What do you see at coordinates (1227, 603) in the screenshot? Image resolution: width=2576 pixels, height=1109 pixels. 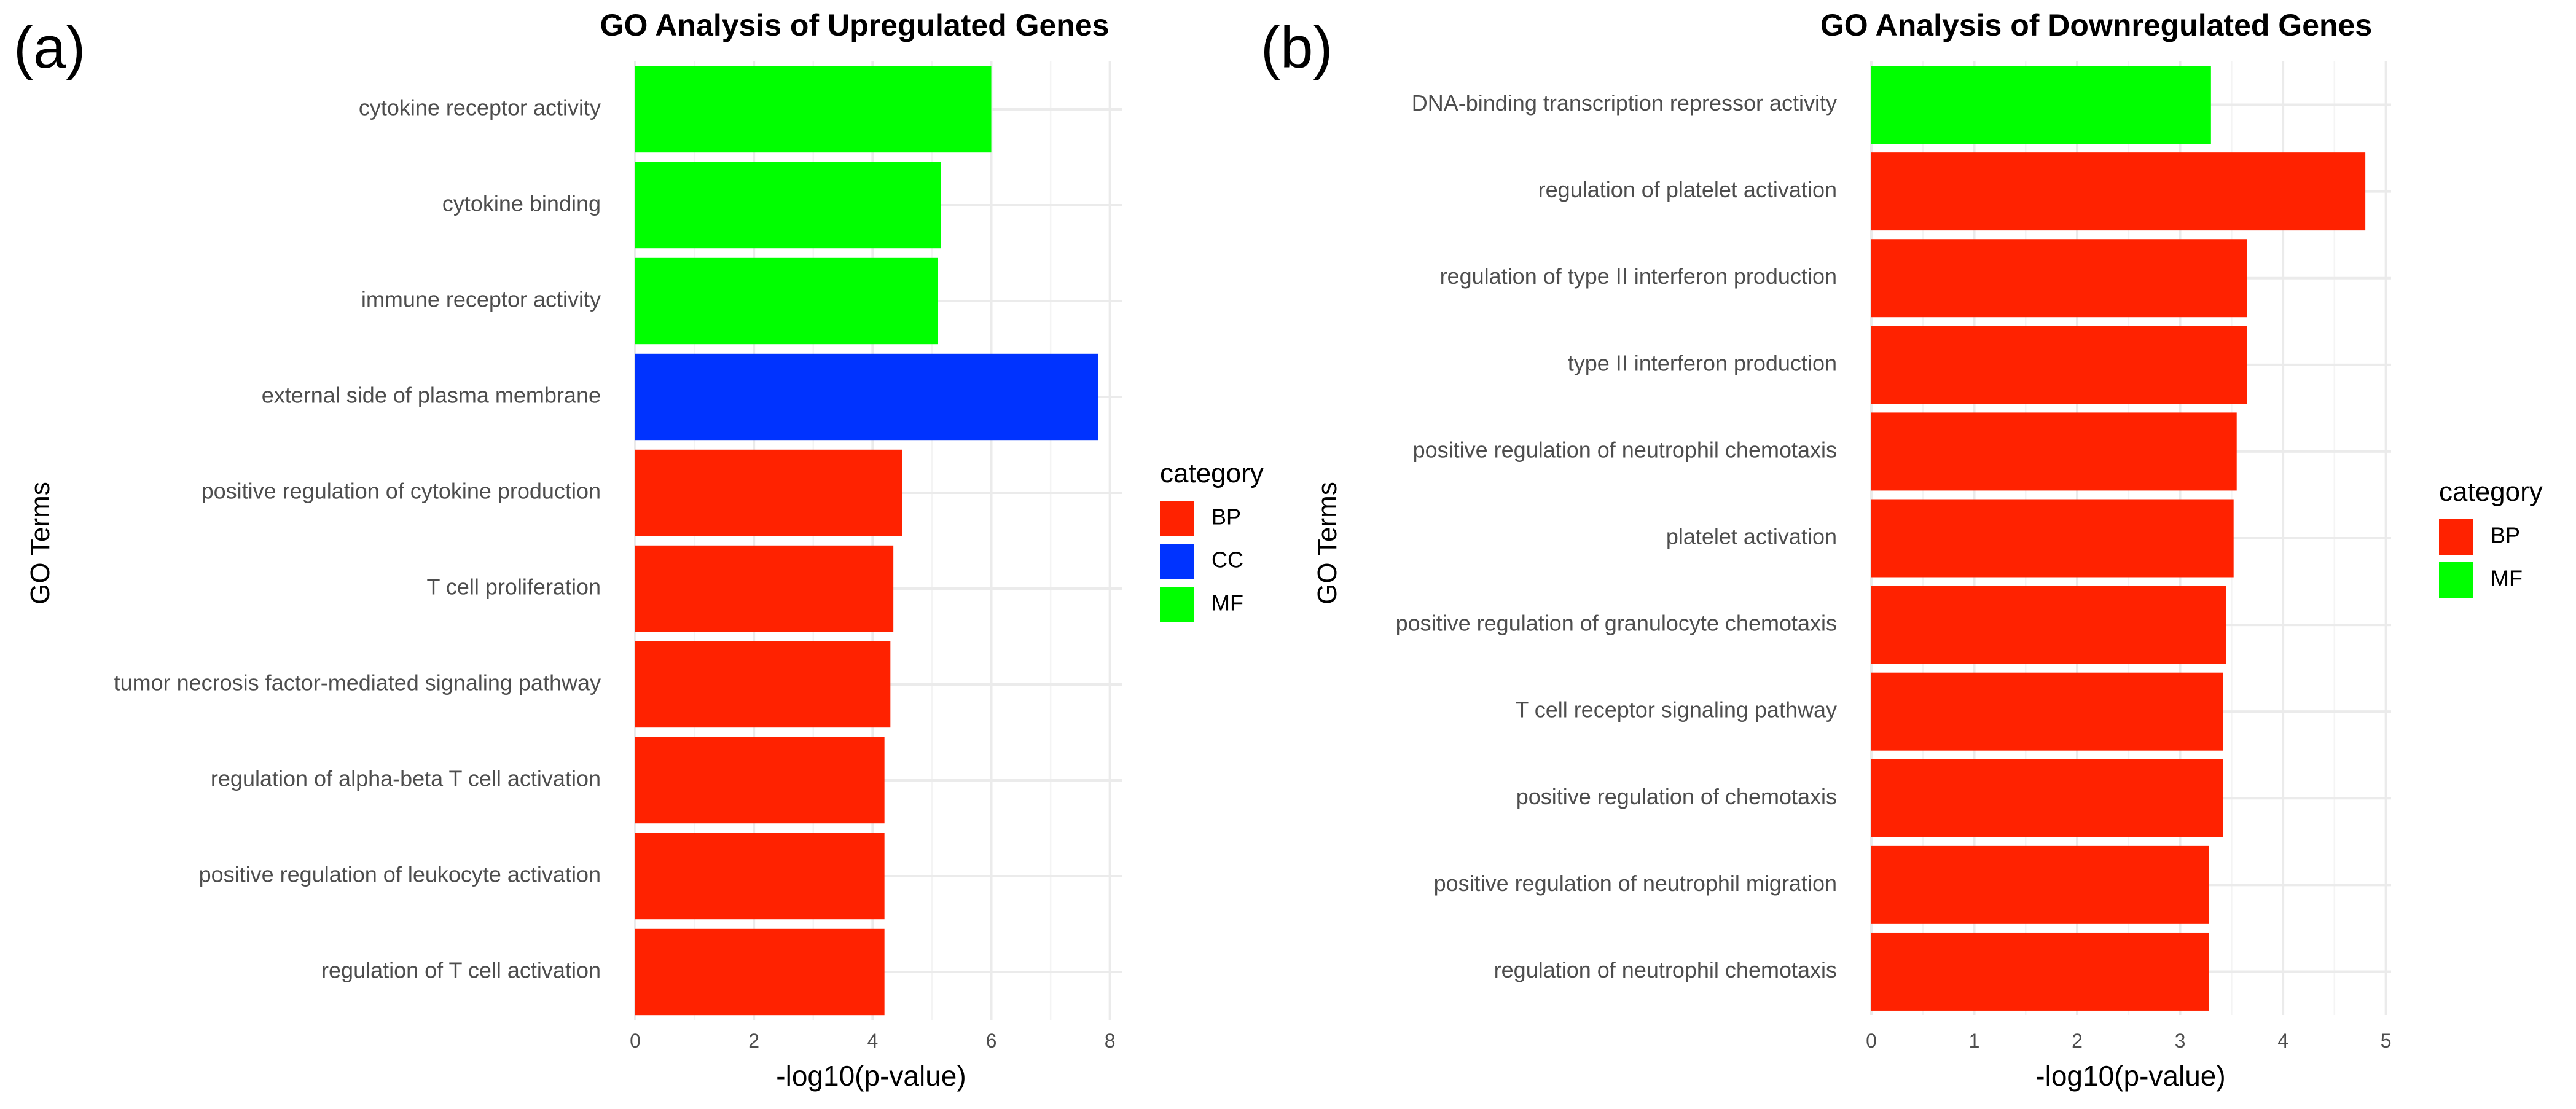 I see `panel-a-legend-label-mf: MF` at bounding box center [1227, 603].